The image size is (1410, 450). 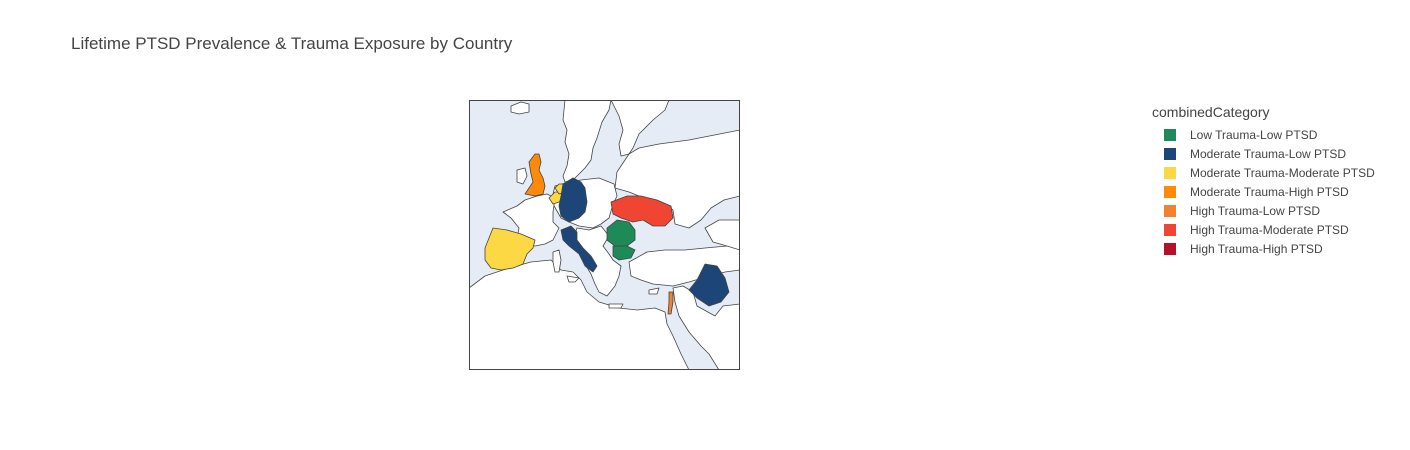 What do you see at coordinates (573, 200) in the screenshot?
I see `region-germany` at bounding box center [573, 200].